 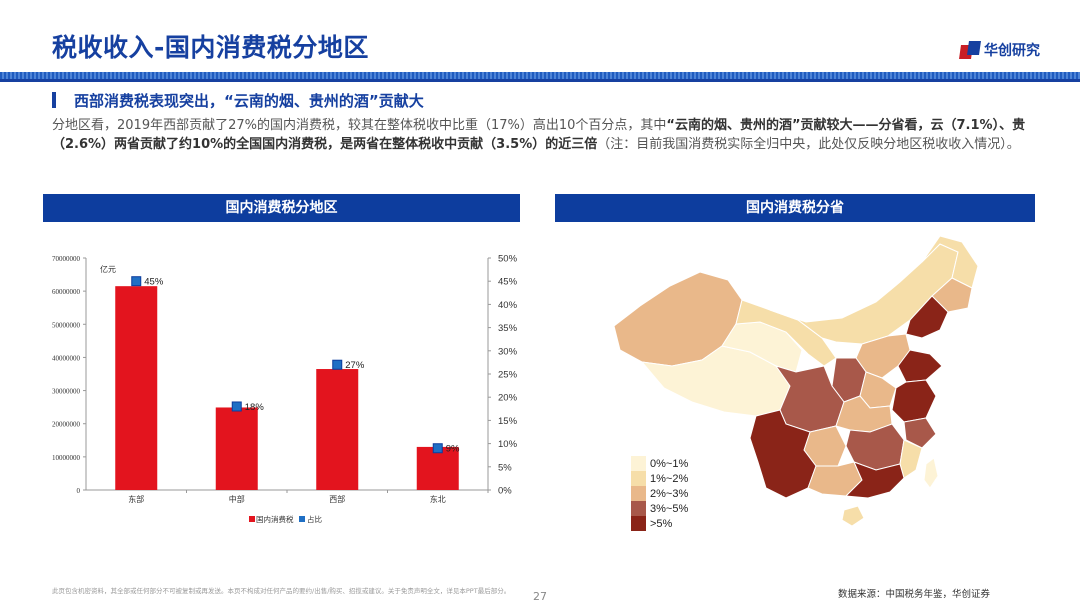 I want to click on map-legend-item: 1%~2%, so click(x=659, y=478).